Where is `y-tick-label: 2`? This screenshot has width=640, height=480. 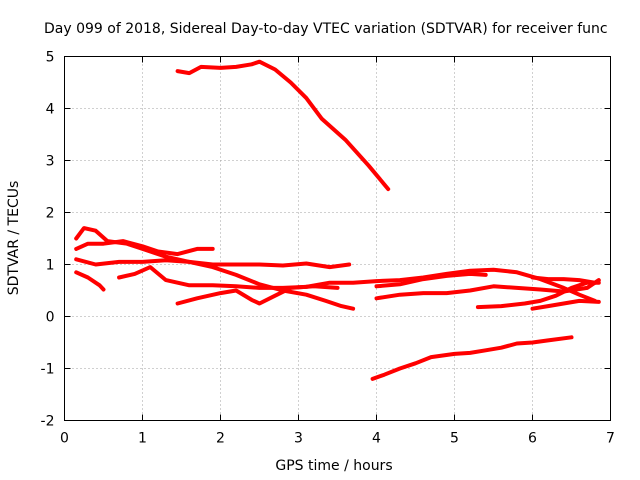
y-tick-label: 2 is located at coordinates (50, 214).